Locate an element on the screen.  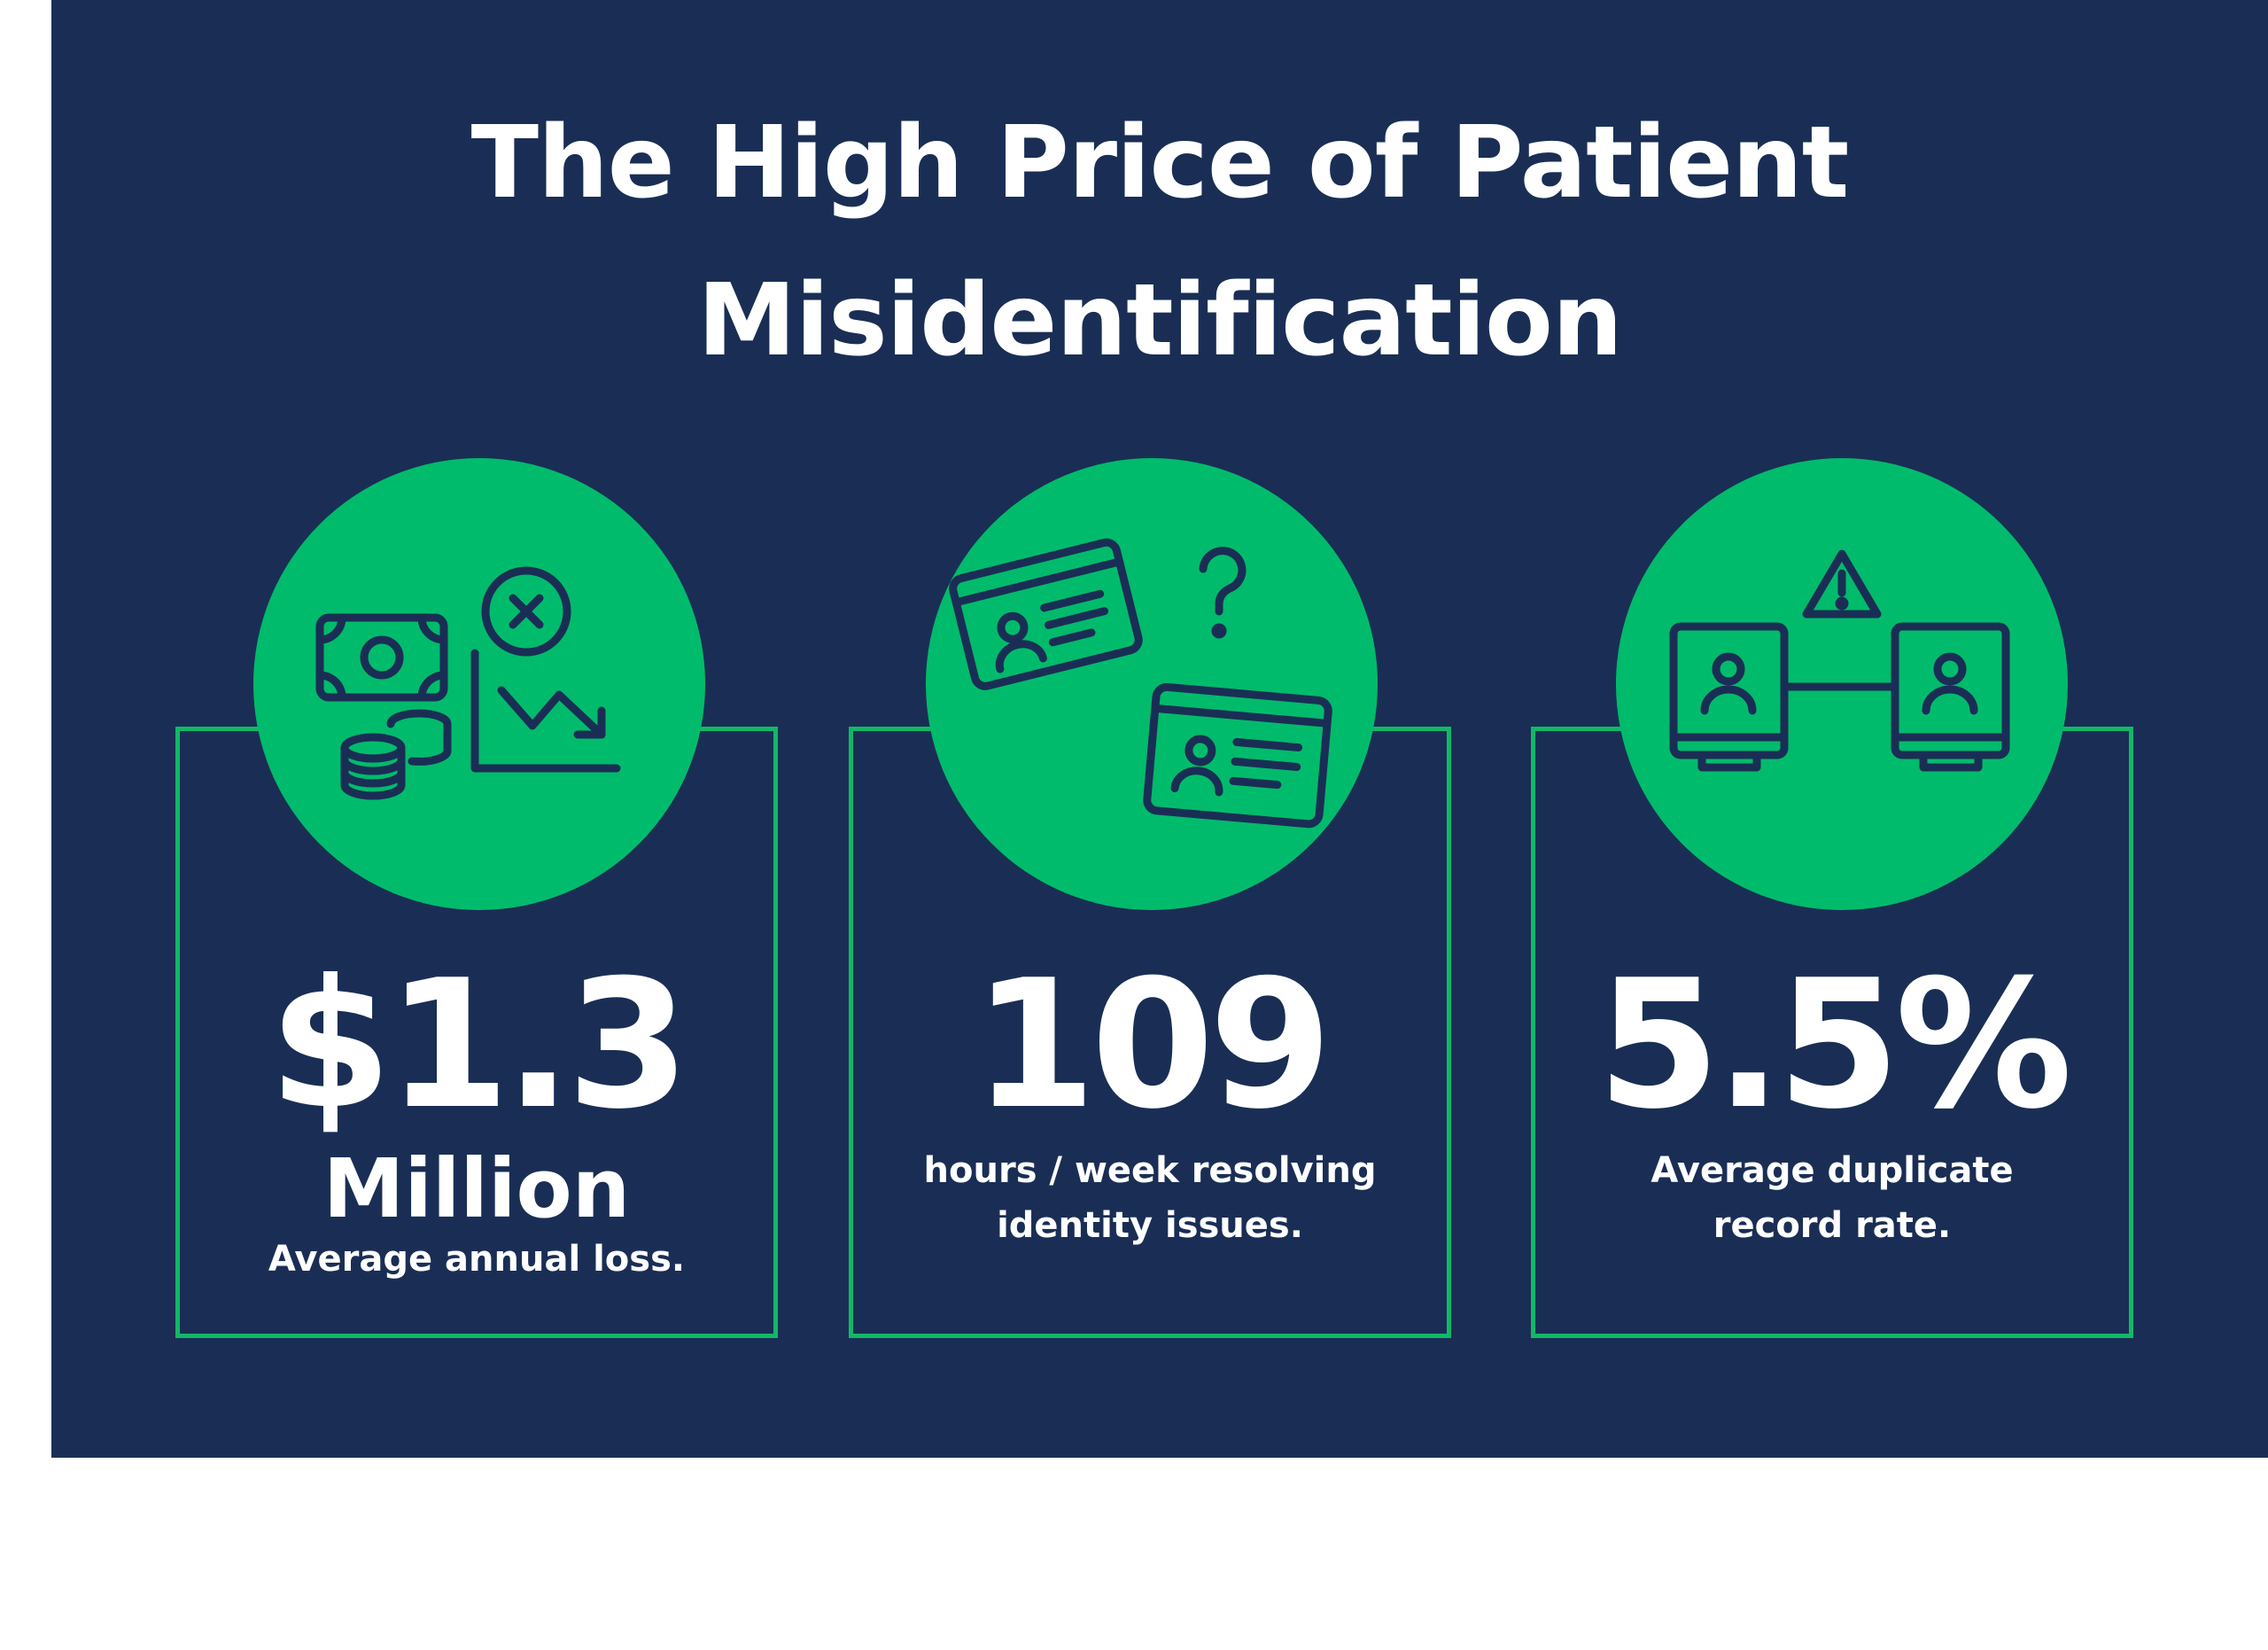
stat-caption-hours-line-2: identity issues. is located at coordinates (1150, 1225).